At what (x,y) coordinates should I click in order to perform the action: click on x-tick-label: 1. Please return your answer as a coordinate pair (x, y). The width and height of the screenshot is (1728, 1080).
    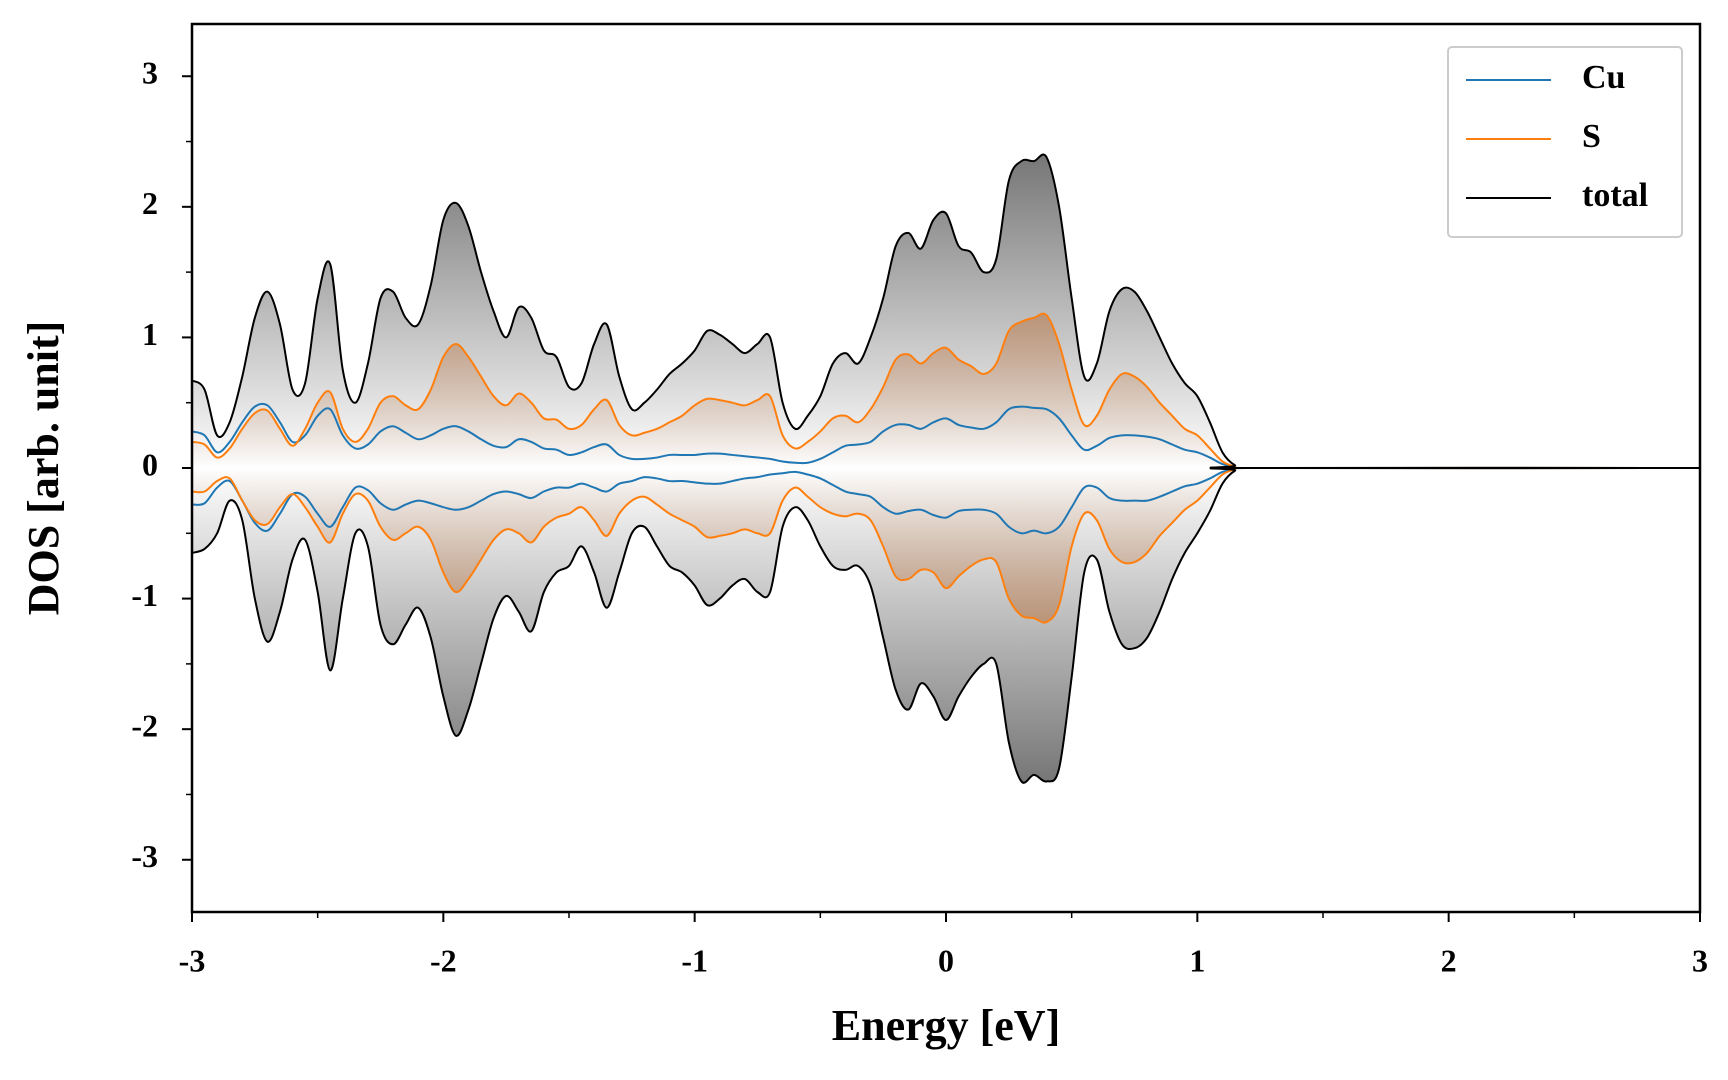
    Looking at the image, I should click on (1197, 960).